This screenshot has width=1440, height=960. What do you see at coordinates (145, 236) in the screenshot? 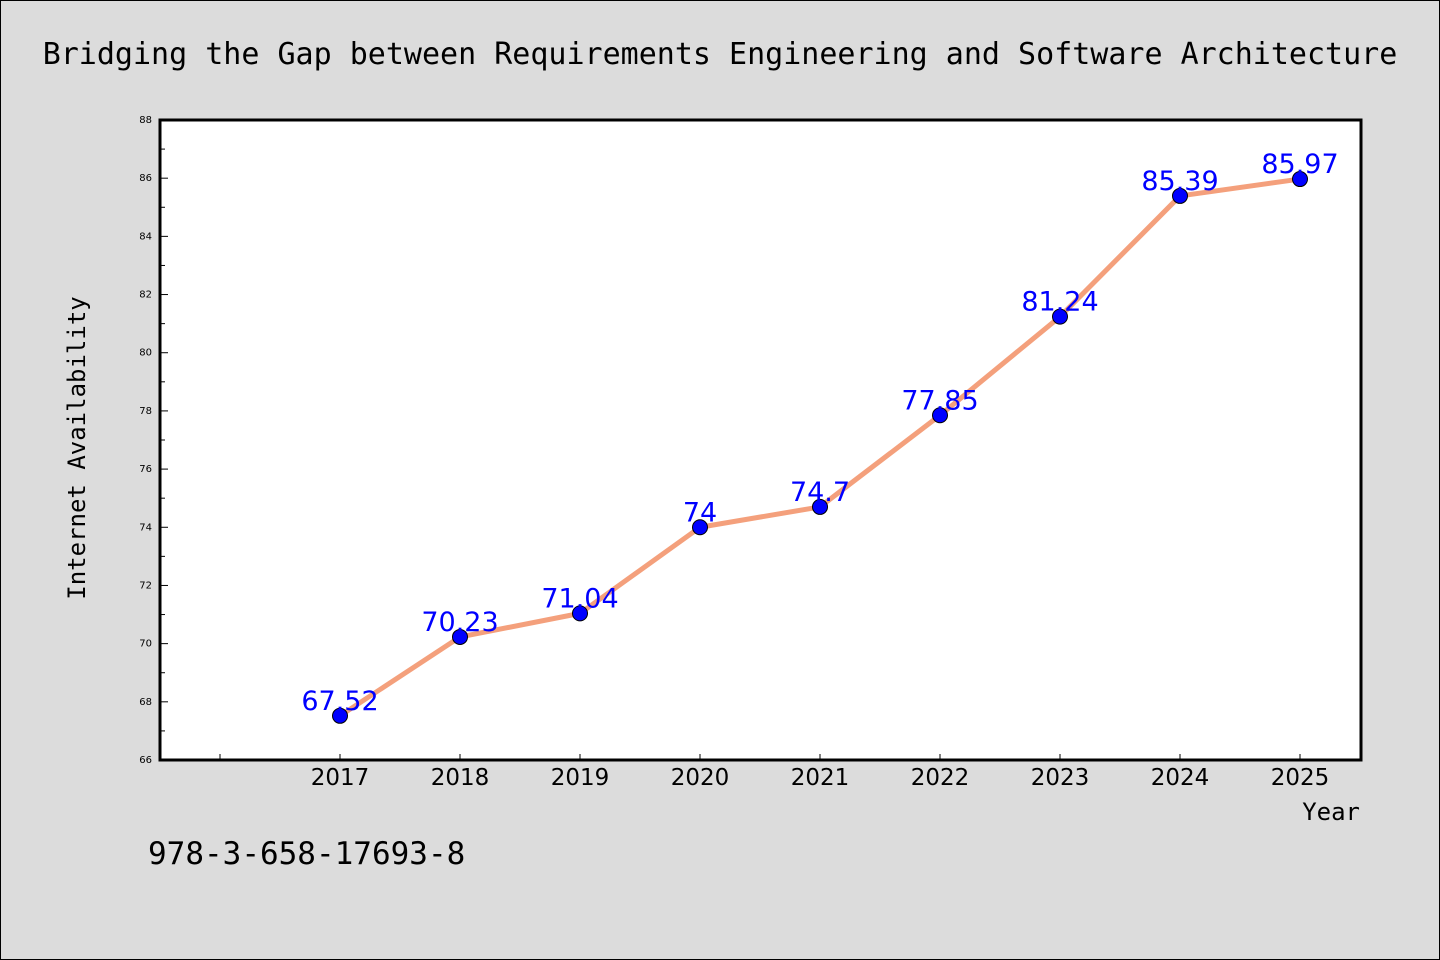
I see `y-tick-label: 84` at bounding box center [145, 236].